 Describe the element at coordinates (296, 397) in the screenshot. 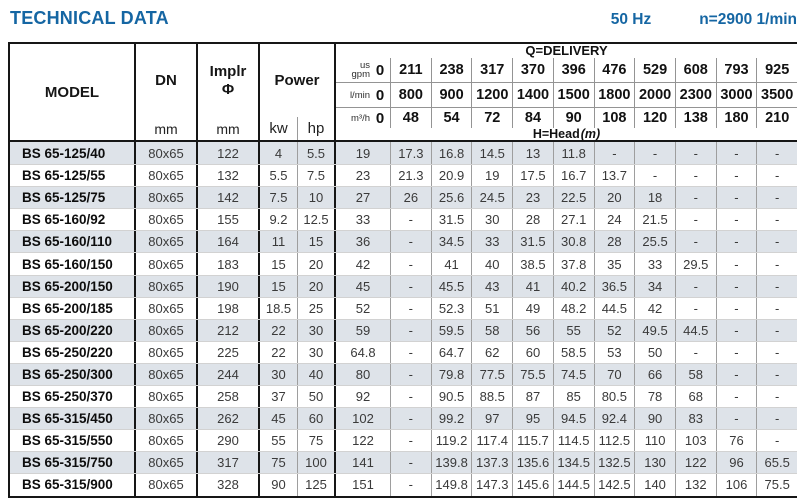

I see `power-cells: 37 50` at that location.